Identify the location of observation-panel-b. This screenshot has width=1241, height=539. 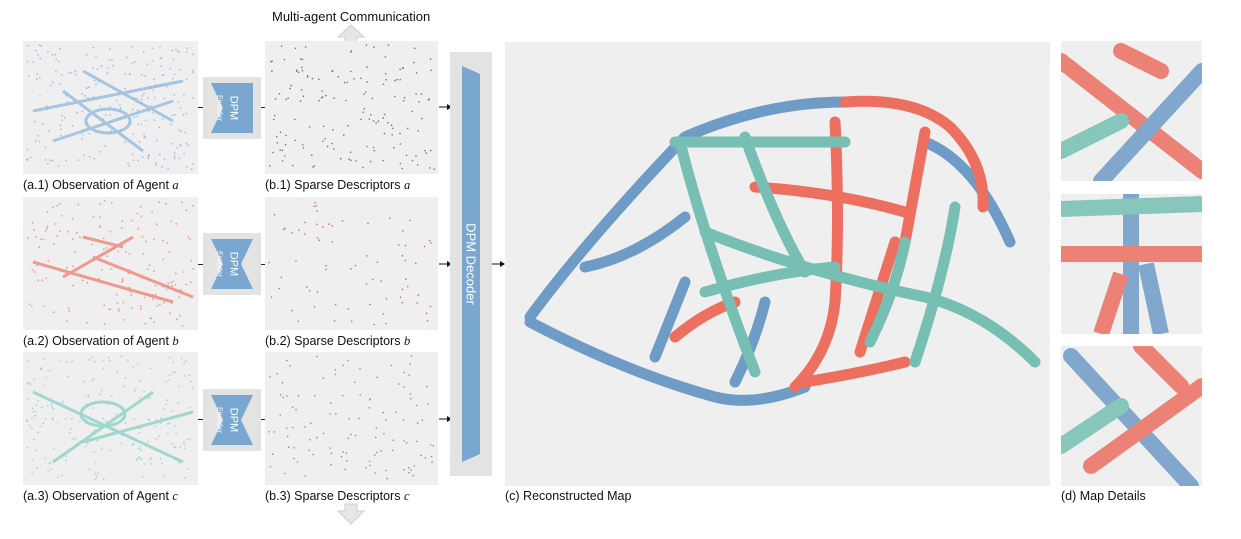
(110, 263).